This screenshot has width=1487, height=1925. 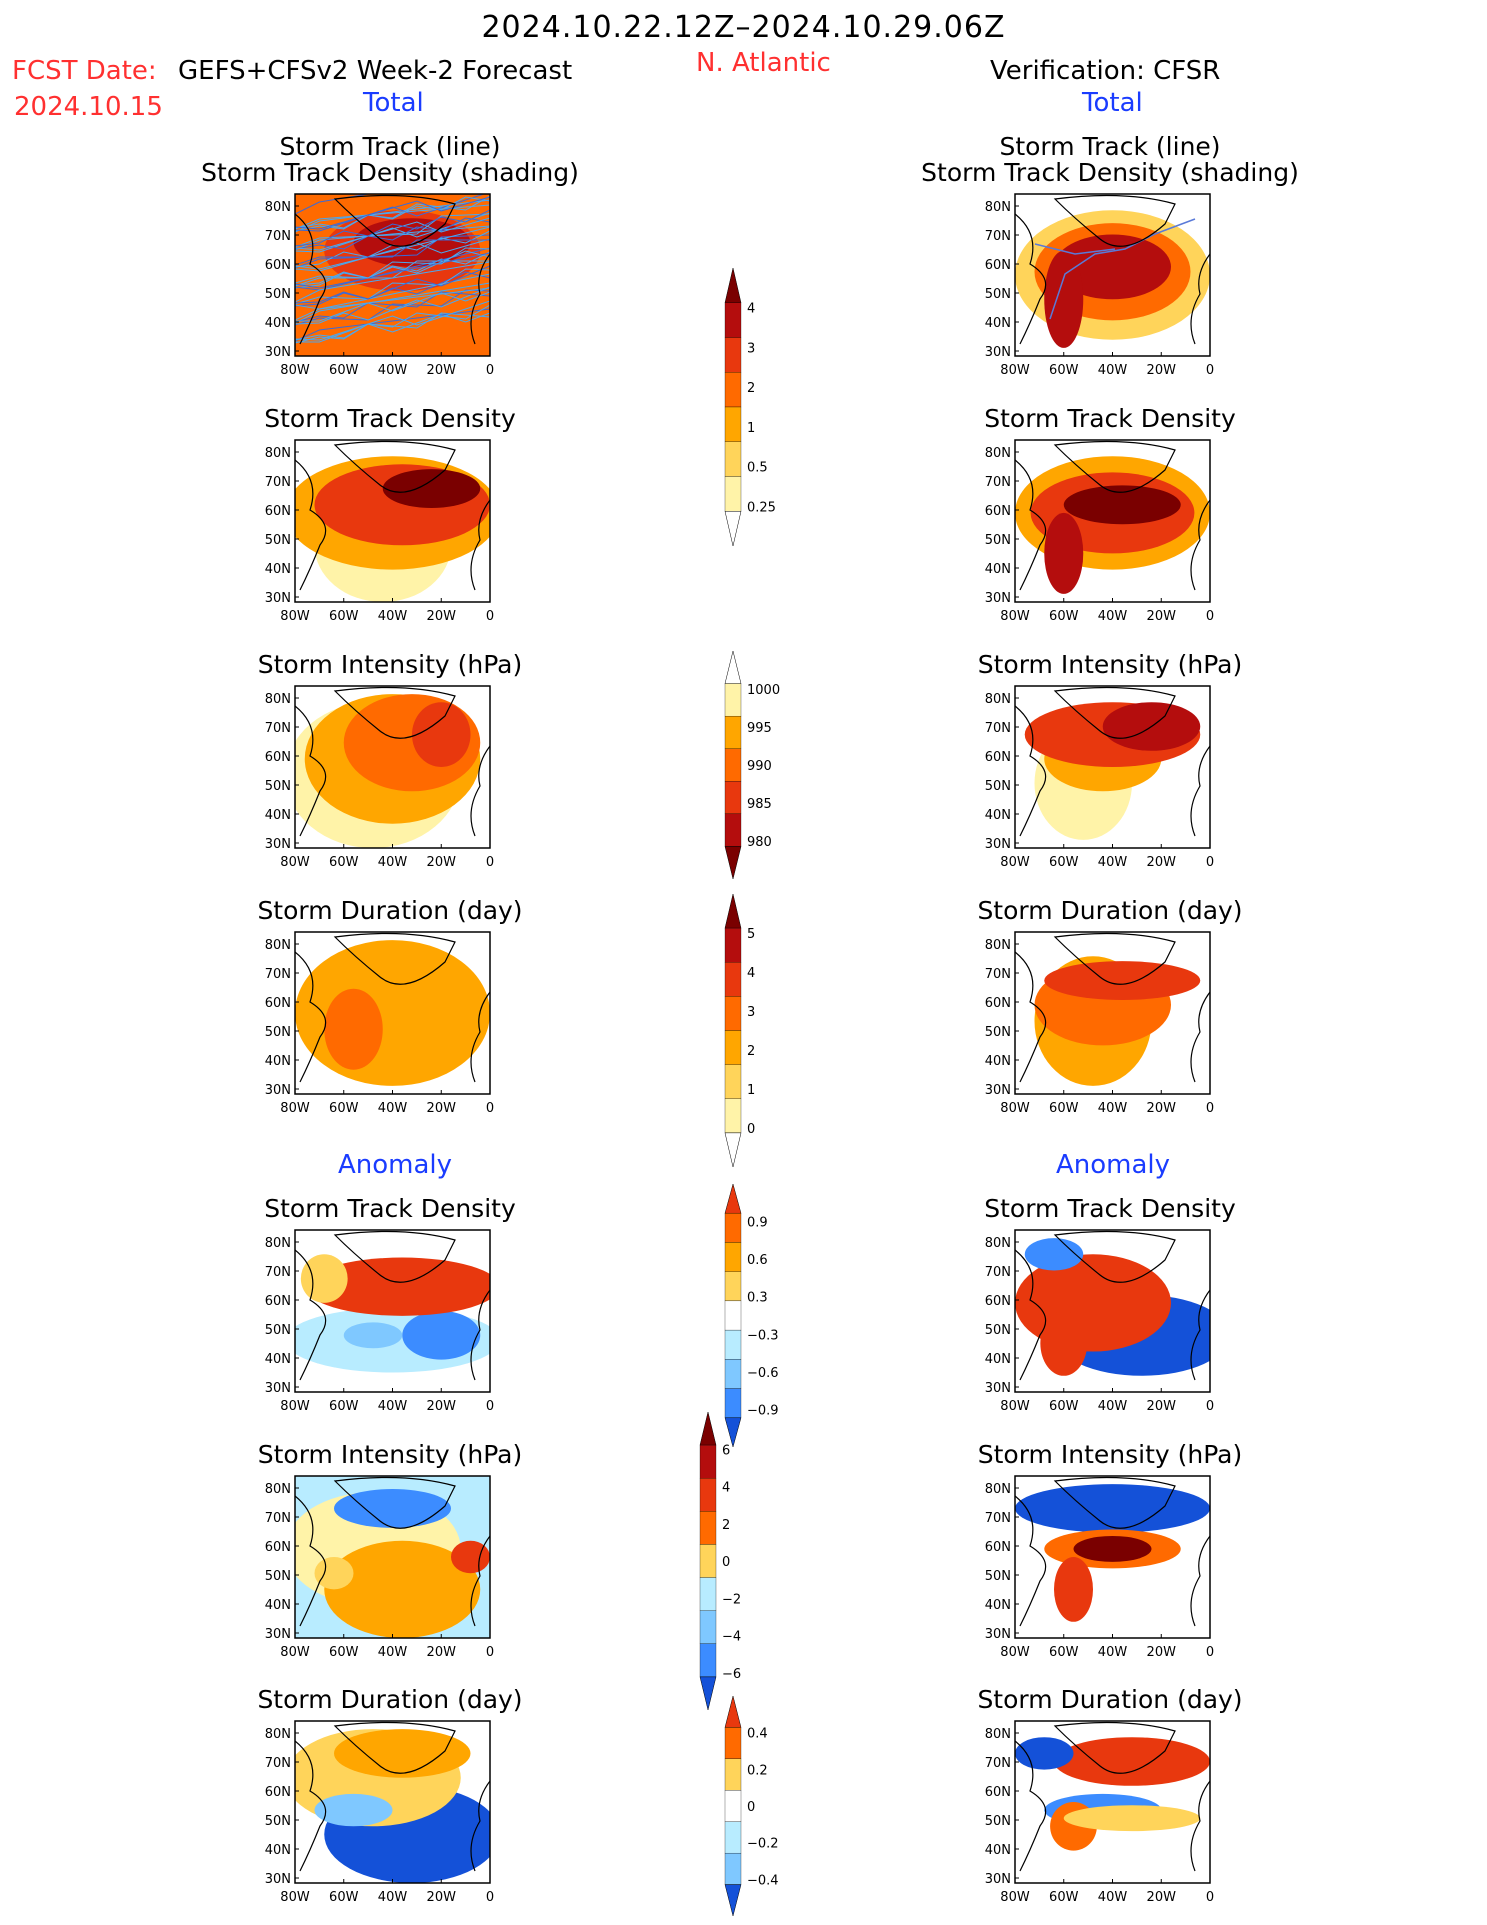 What do you see at coordinates (726, 1450) in the screenshot?
I see `colorbar-tick-label: 6` at bounding box center [726, 1450].